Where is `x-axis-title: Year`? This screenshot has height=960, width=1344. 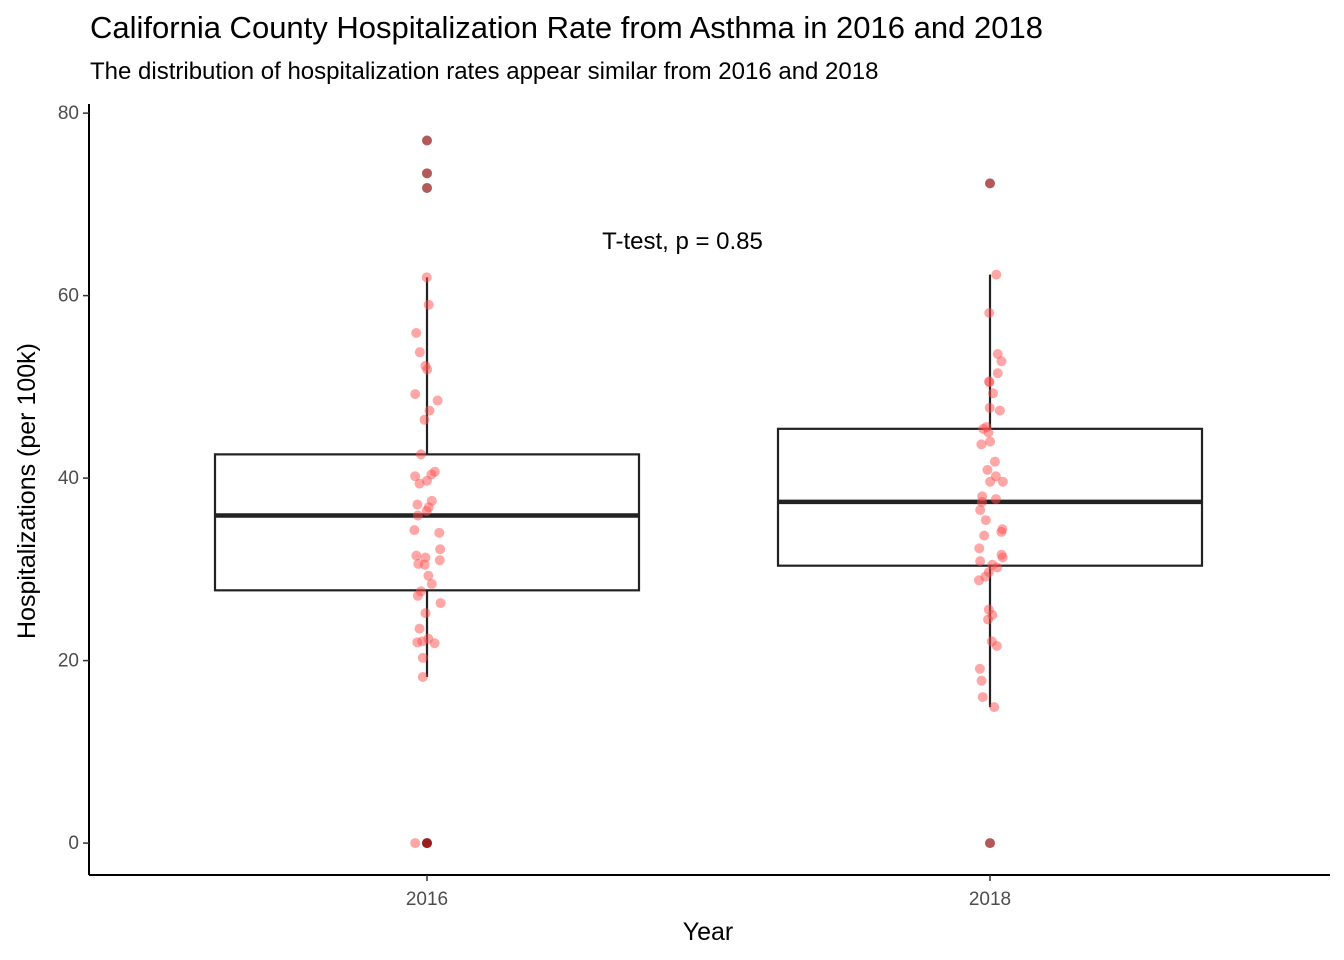
x-axis-title: Year is located at coordinates (708, 932).